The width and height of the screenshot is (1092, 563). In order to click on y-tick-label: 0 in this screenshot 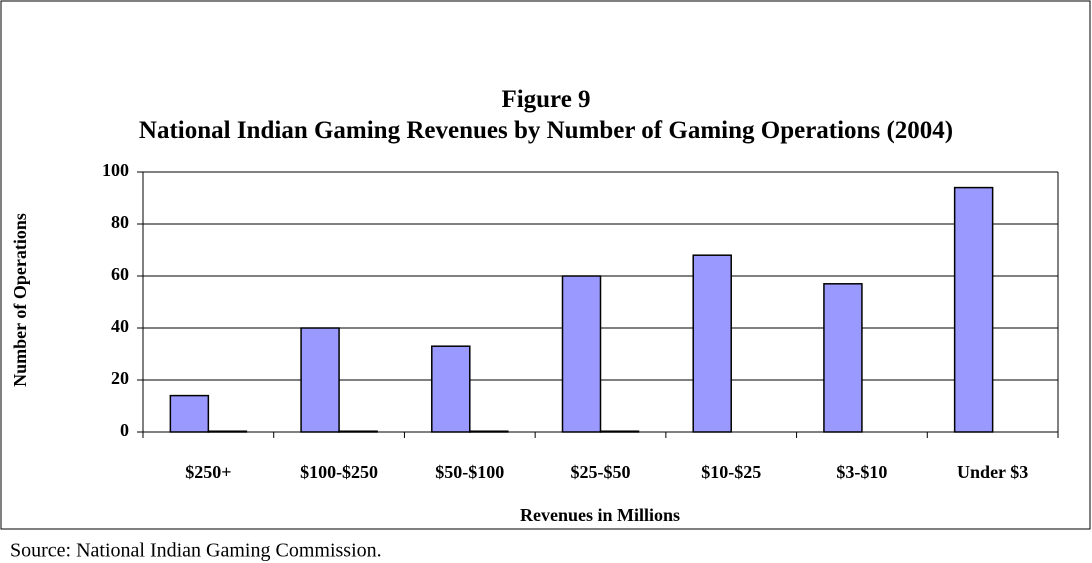, I will do `click(124, 430)`.